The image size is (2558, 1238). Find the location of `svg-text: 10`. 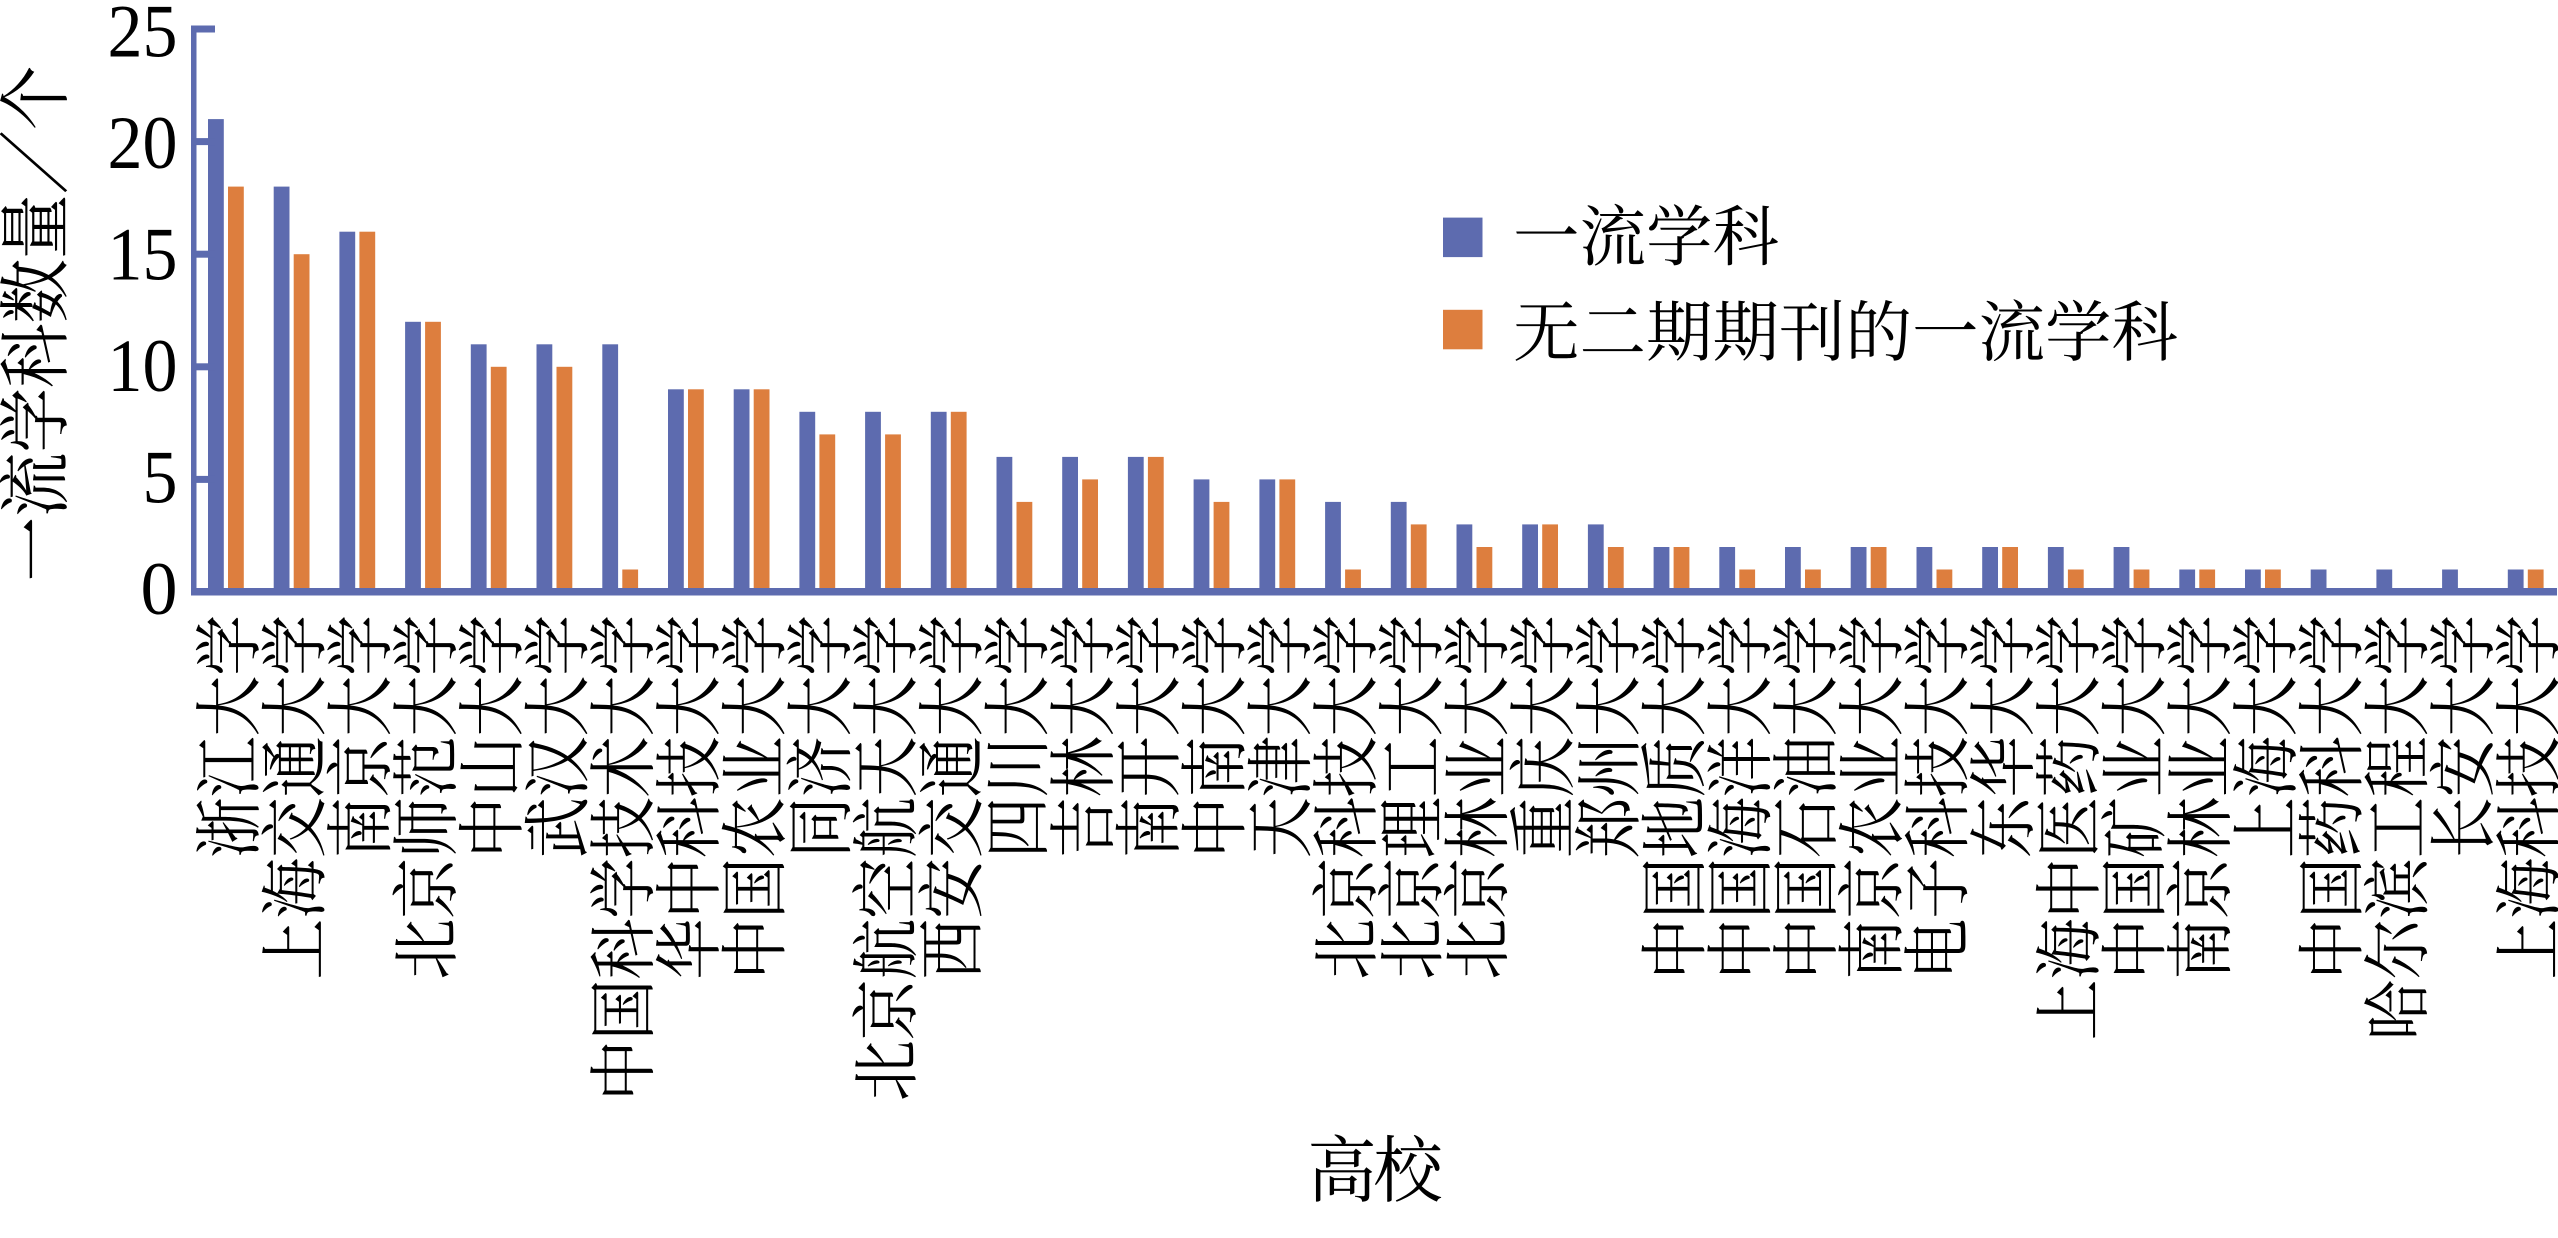

svg-text: 10 is located at coordinates (143, 366).